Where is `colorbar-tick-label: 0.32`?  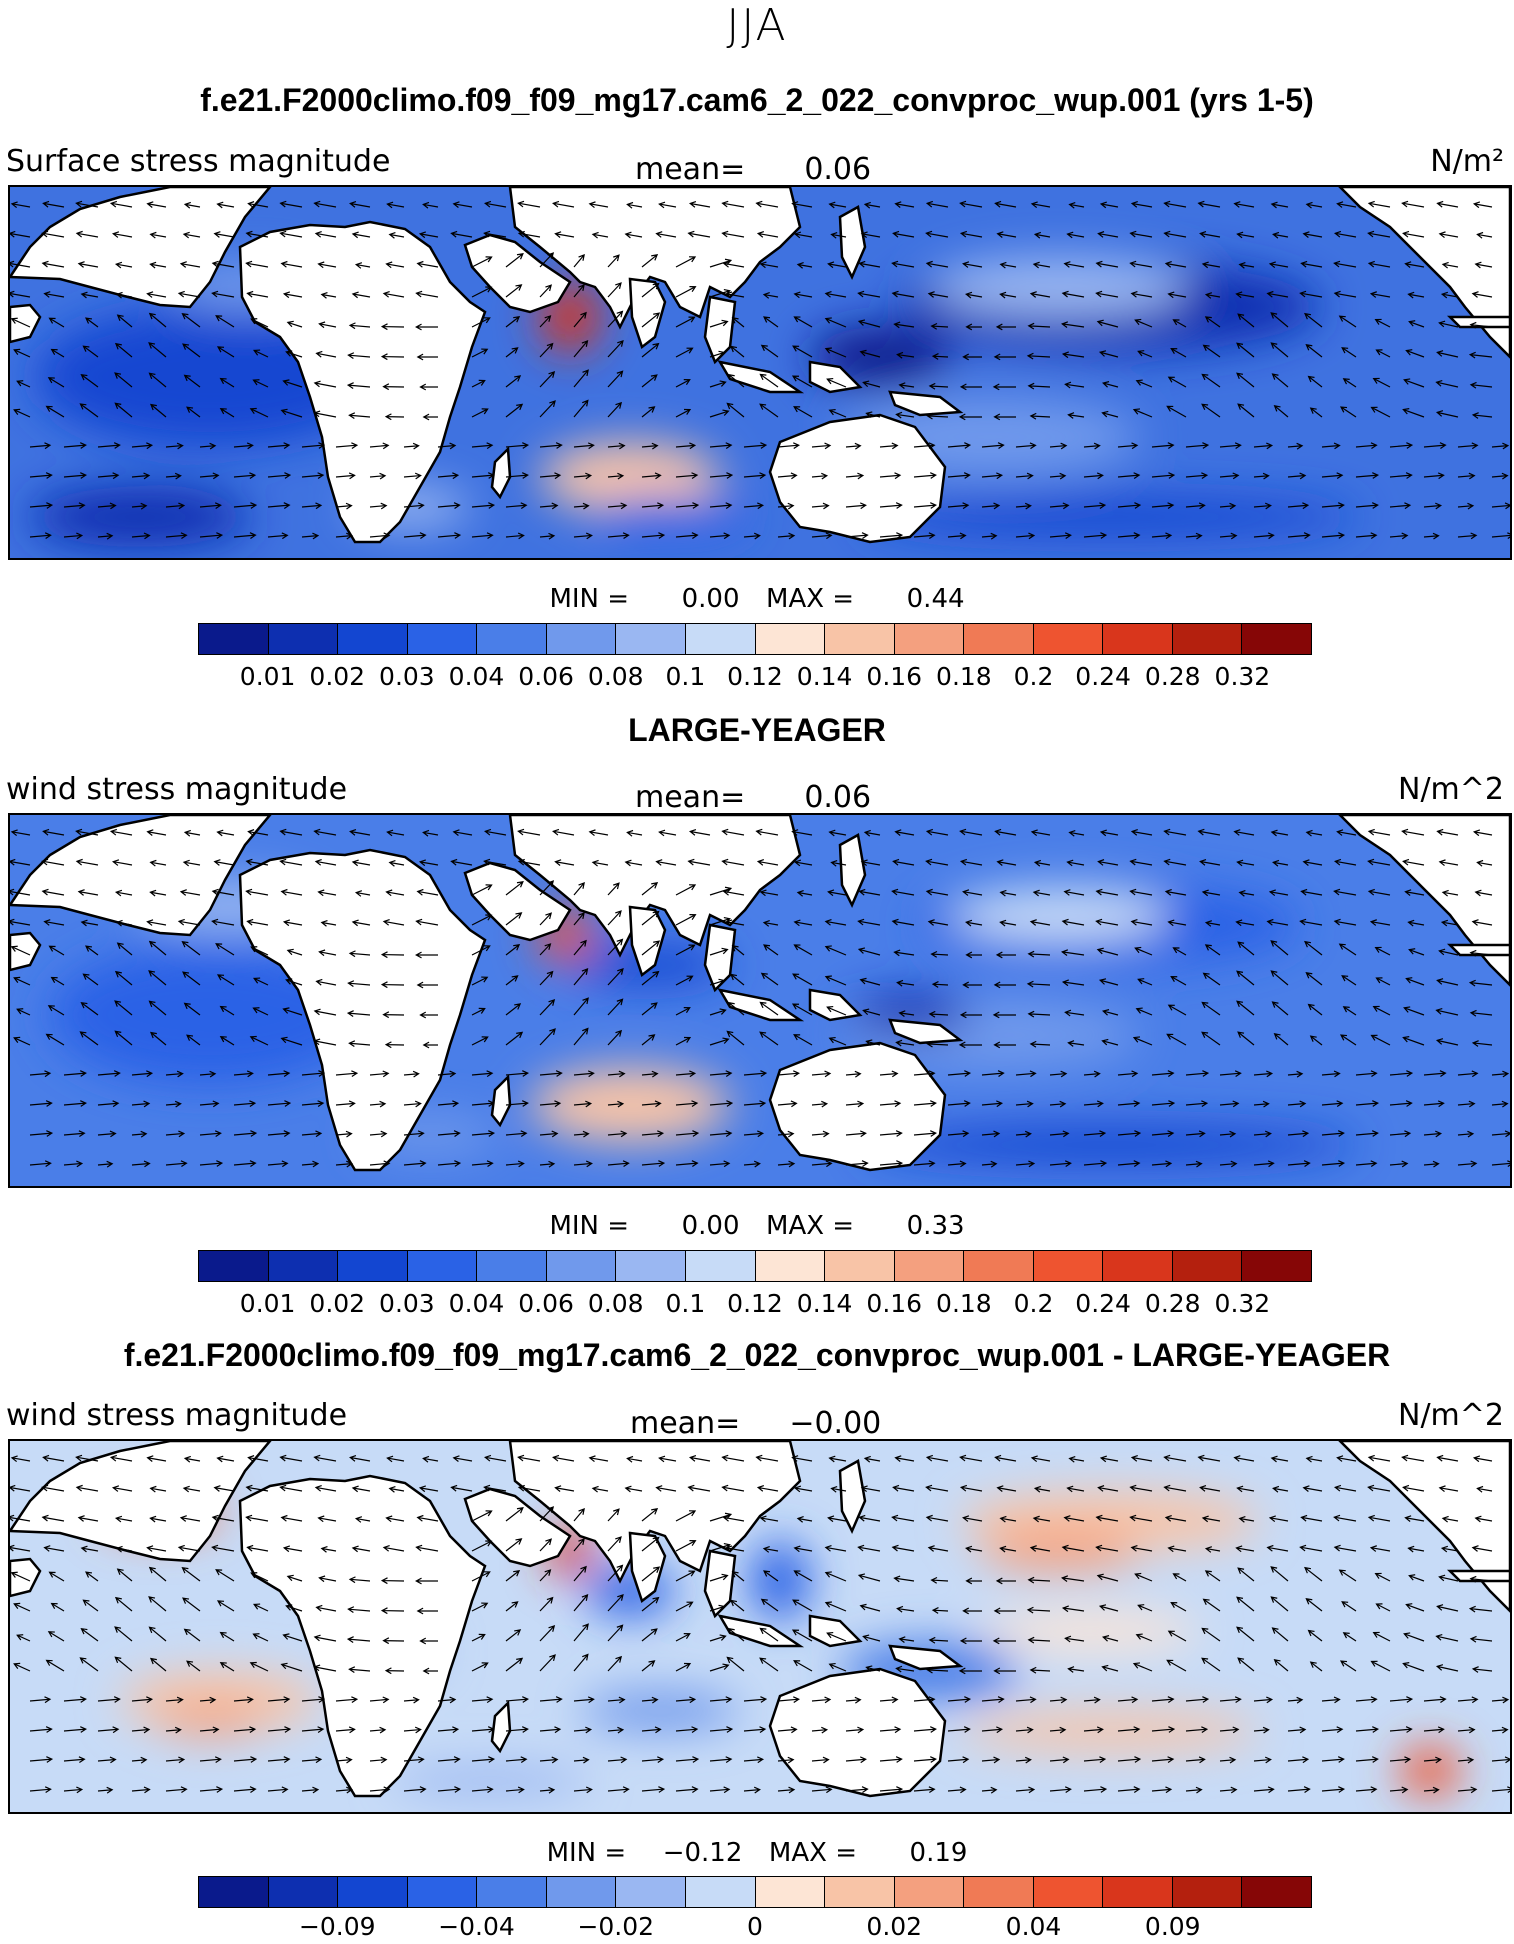
colorbar-tick-label: 0.32 is located at coordinates (1242, 1303).